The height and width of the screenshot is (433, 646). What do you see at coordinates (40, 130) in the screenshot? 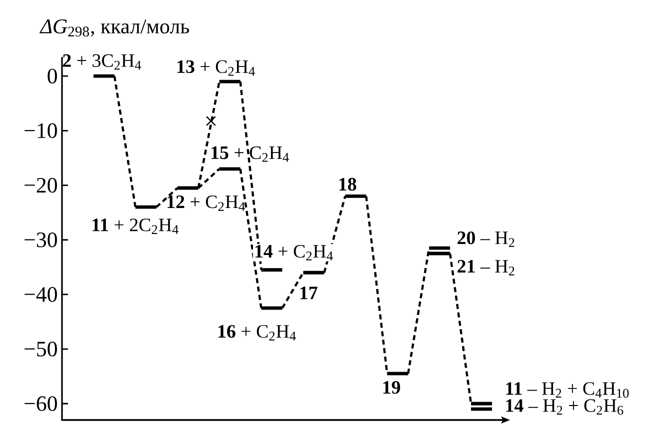
I see `y-tick-label: −10` at bounding box center [40, 130].